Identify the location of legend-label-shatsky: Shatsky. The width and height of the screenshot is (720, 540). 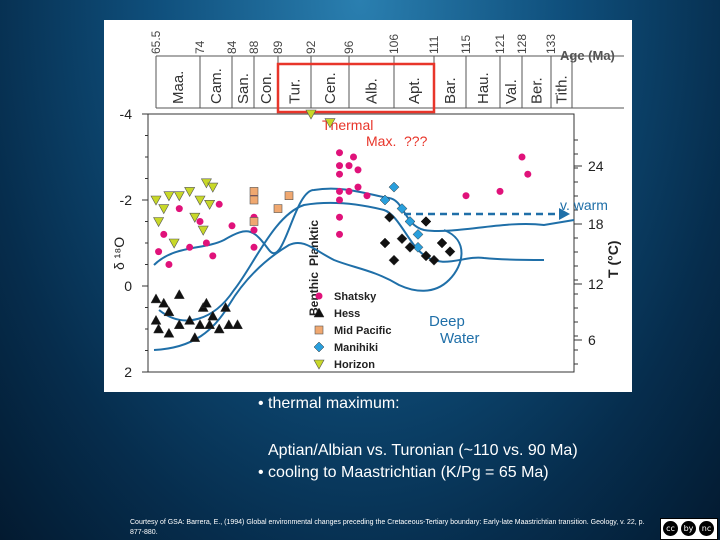
(355, 297).